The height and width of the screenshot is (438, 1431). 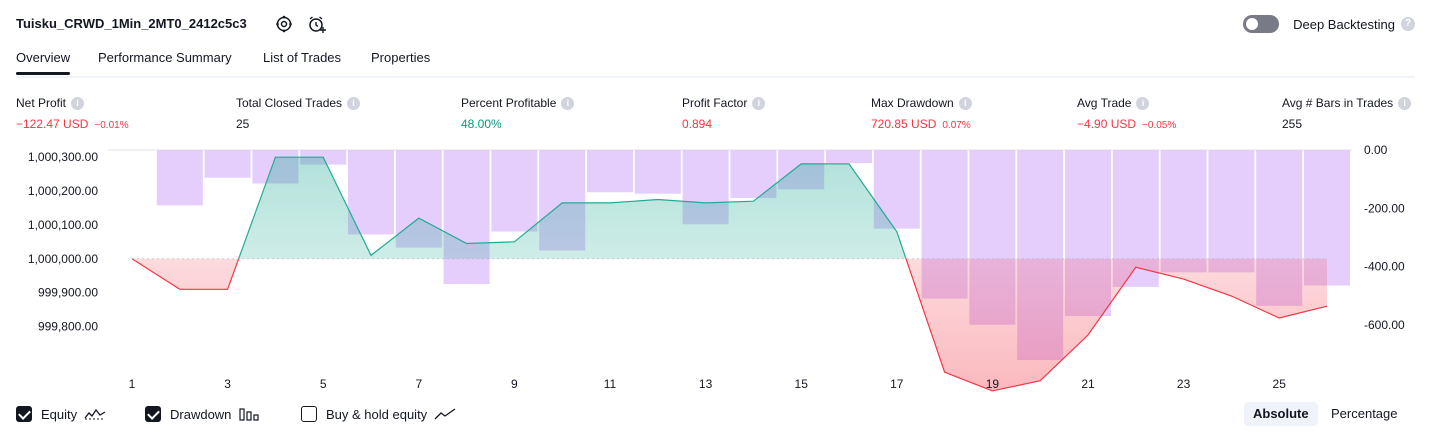 What do you see at coordinates (1347, 112) in the screenshot?
I see `metric-avg-bars-in-trades: Avg # Bars in Trades i 255` at bounding box center [1347, 112].